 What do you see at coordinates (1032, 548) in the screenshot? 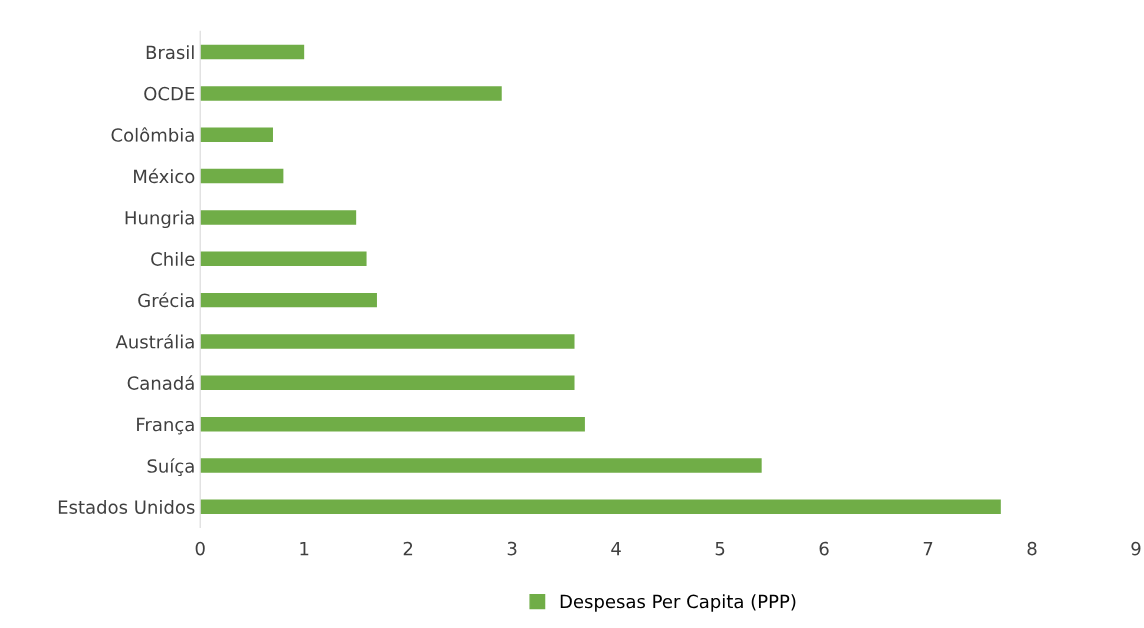
I see `x-tick-label: 8` at bounding box center [1032, 548].